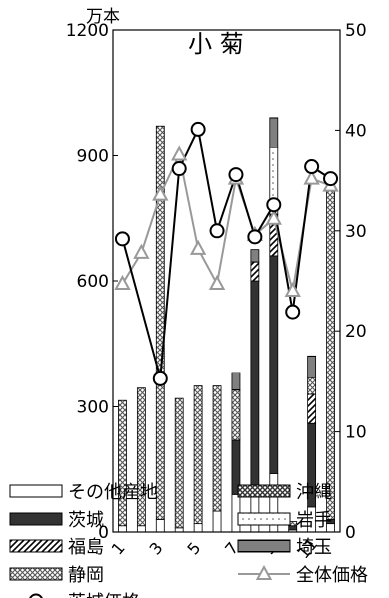 This screenshot has height=598, width=389. What do you see at coordinates (104, 595) in the screenshot?
I see `legend-label: 茨城価格` at bounding box center [104, 595].